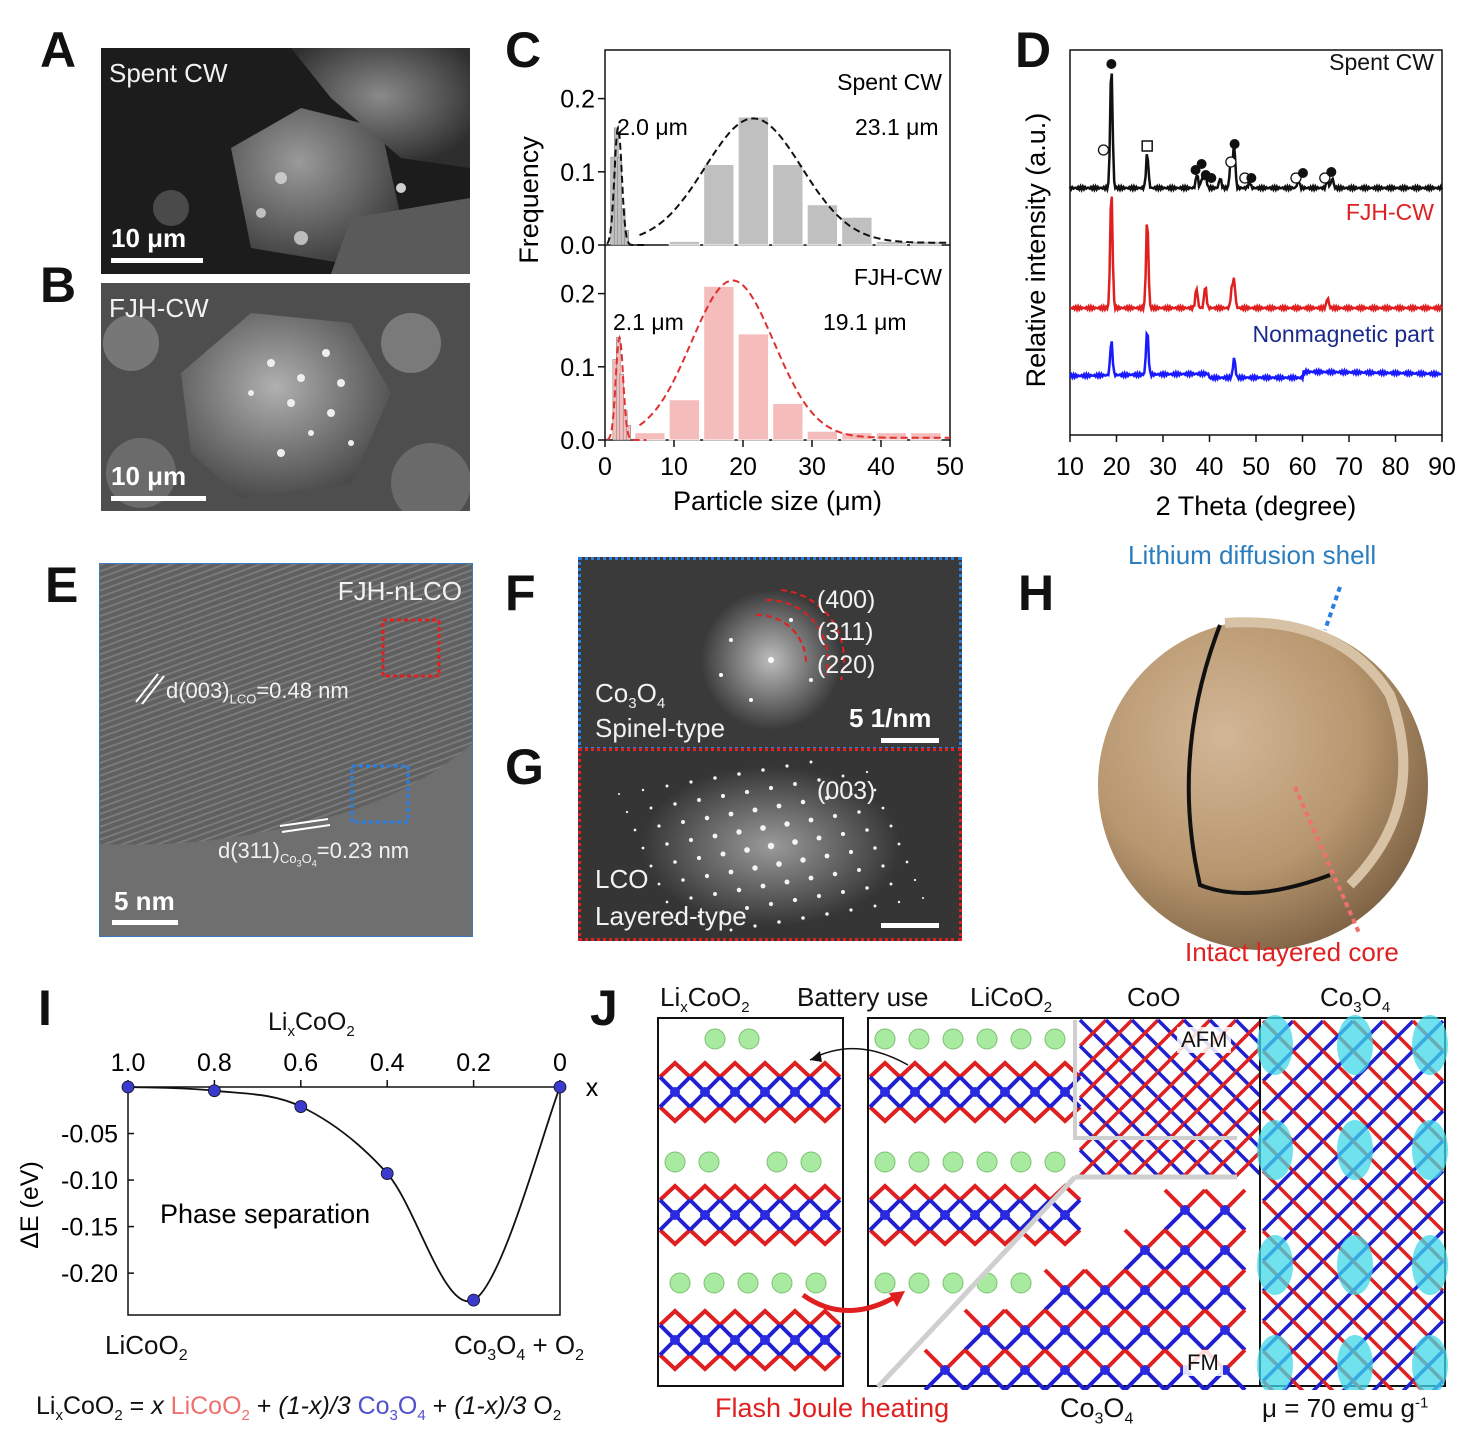 The image size is (1477, 1438). Describe the element at coordinates (344, 1201) in the screenshot. I see `plot-frame` at that location.